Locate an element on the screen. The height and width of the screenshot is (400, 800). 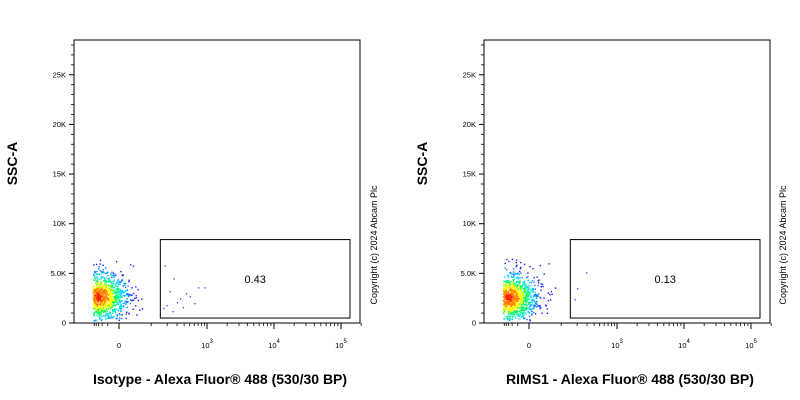
x-tick-base: 0 is located at coordinates (119, 345).